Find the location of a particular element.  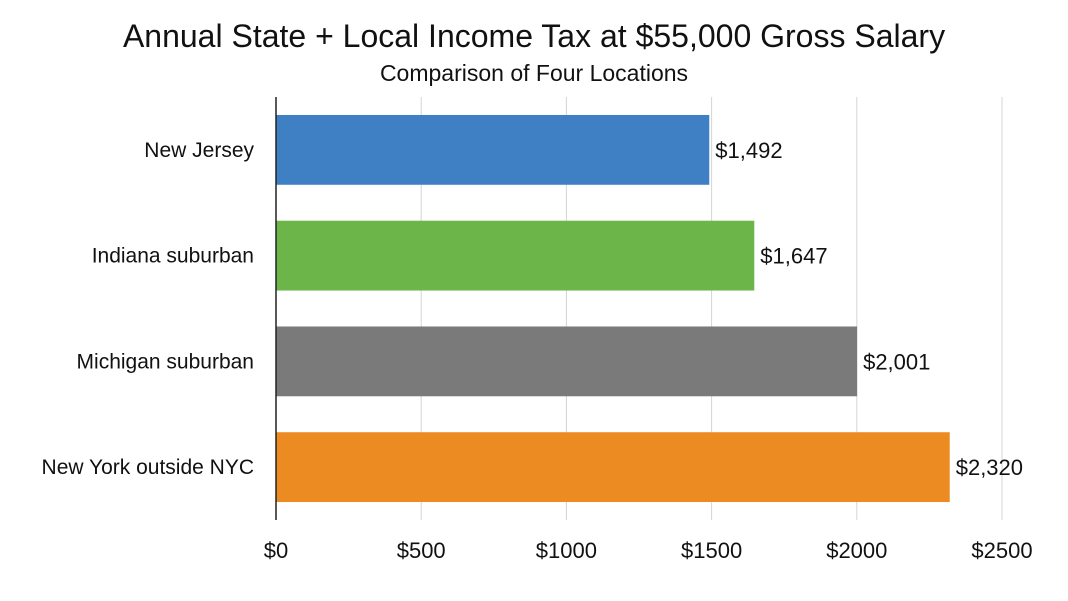

x-tick-label: $2000 is located at coordinates (856, 550).